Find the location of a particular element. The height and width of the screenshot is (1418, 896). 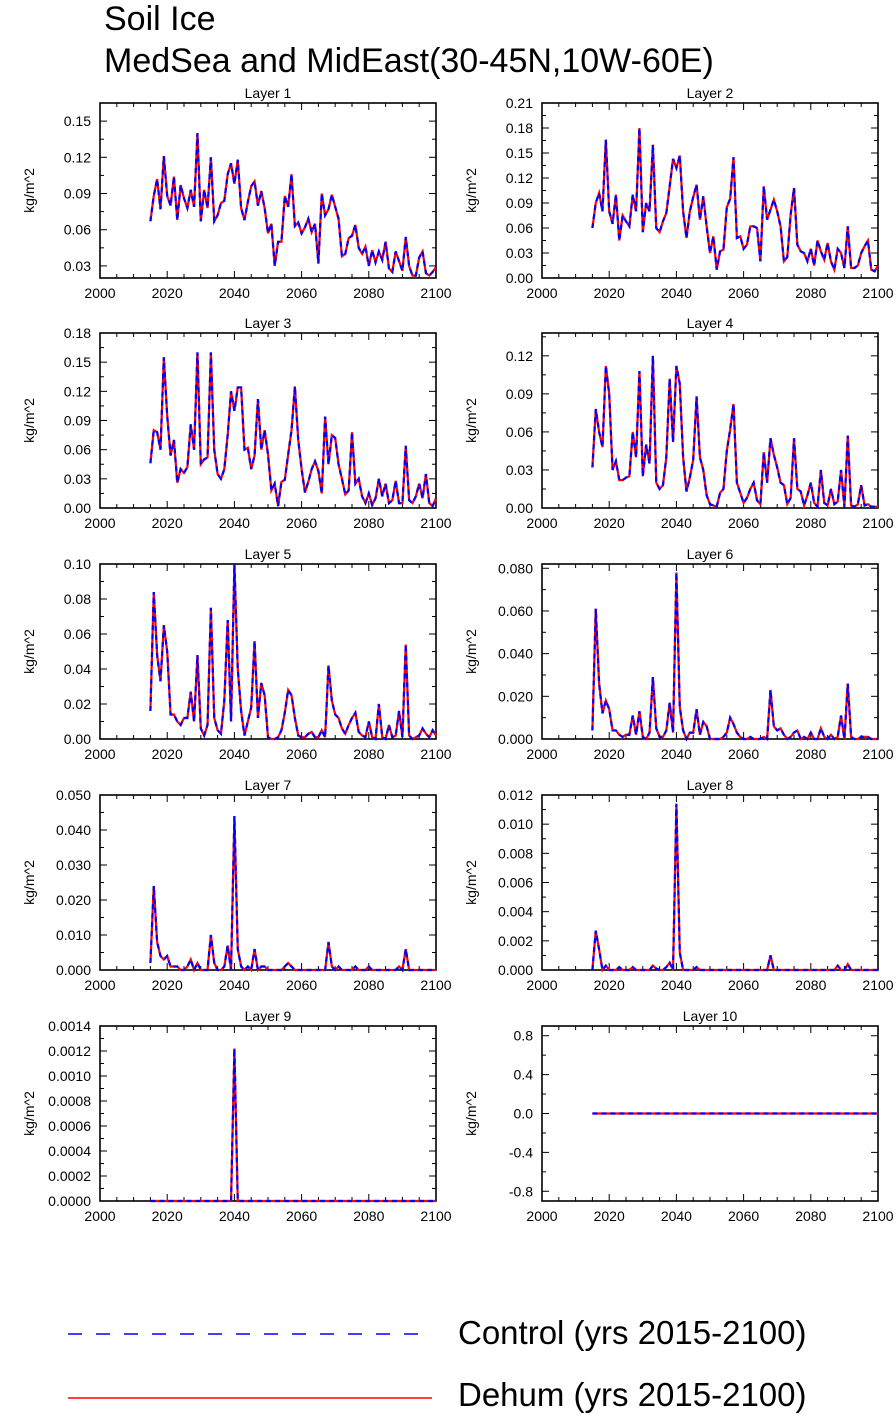

panel-title: Layer 4 is located at coordinates (710, 323).